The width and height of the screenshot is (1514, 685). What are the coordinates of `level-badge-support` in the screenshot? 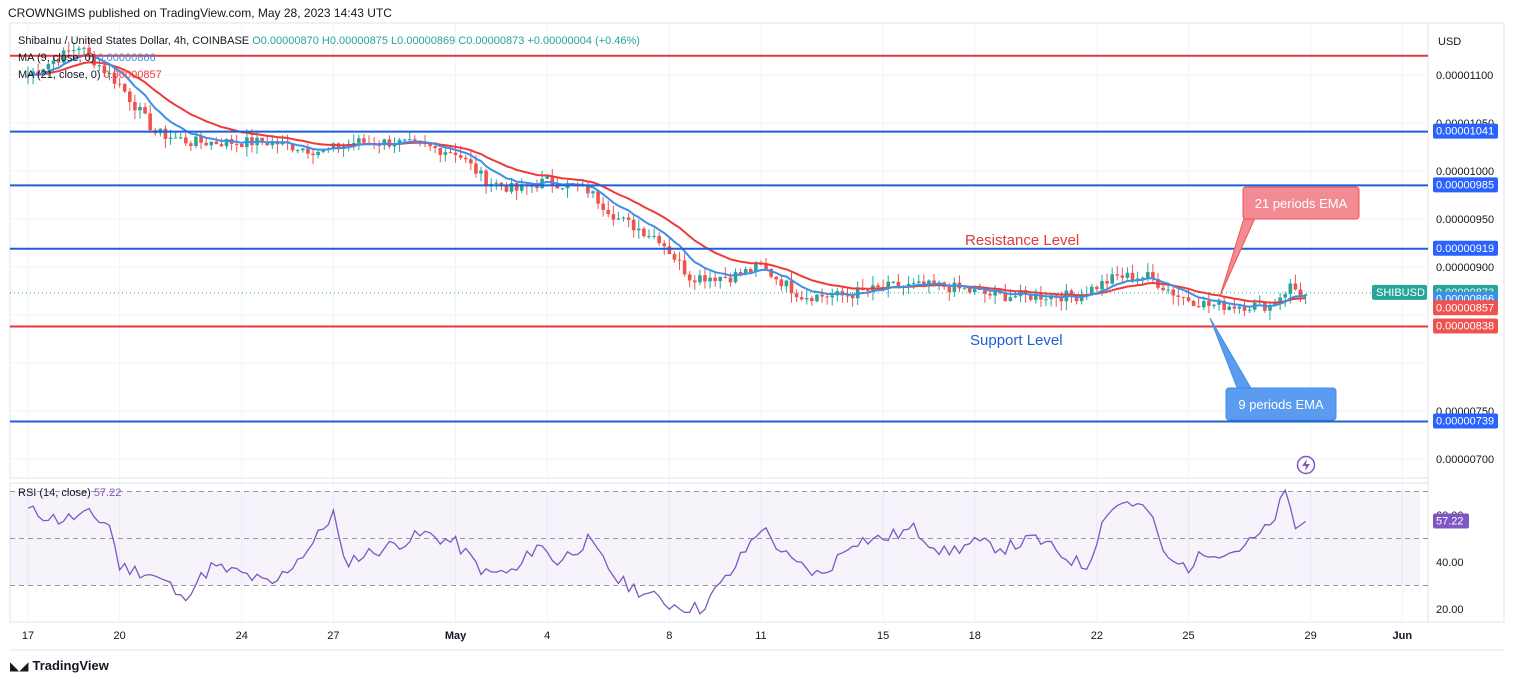 It's located at (1465, 326).